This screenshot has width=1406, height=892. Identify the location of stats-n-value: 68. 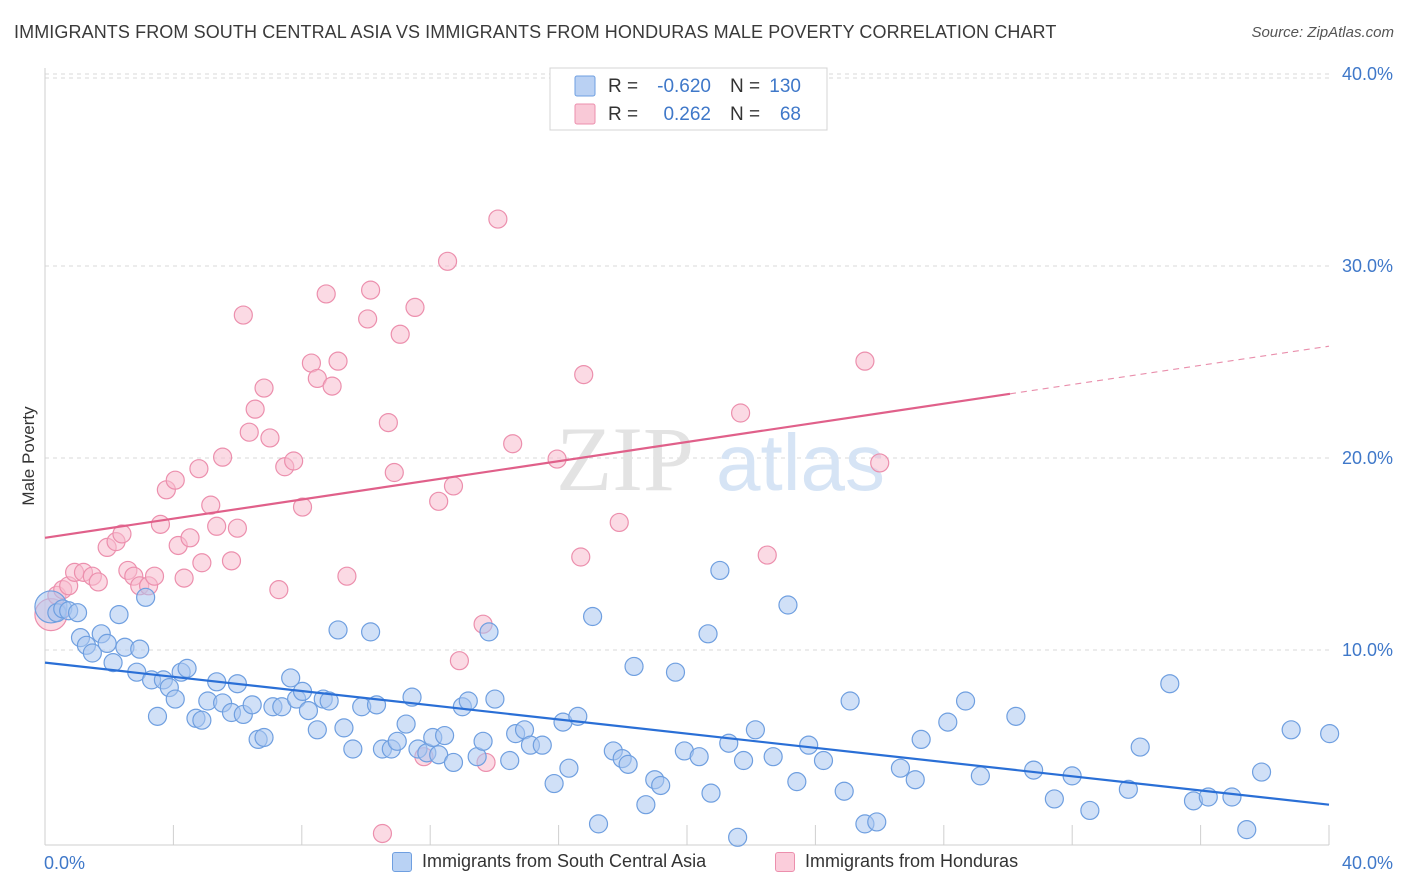
(790, 114).